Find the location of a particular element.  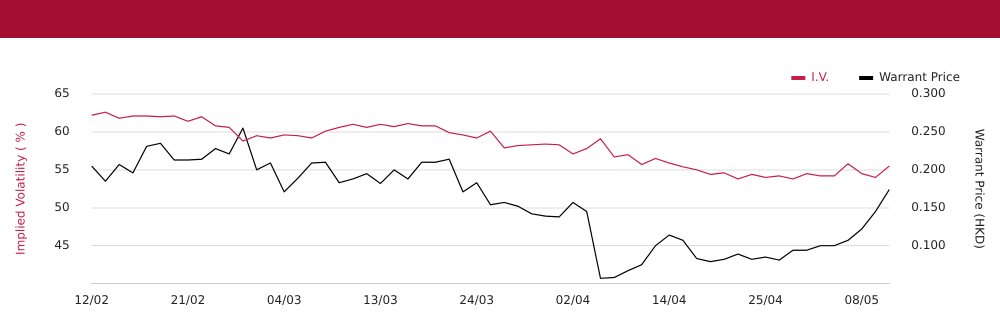

x-tick-label: 02/04 is located at coordinates (573, 299).